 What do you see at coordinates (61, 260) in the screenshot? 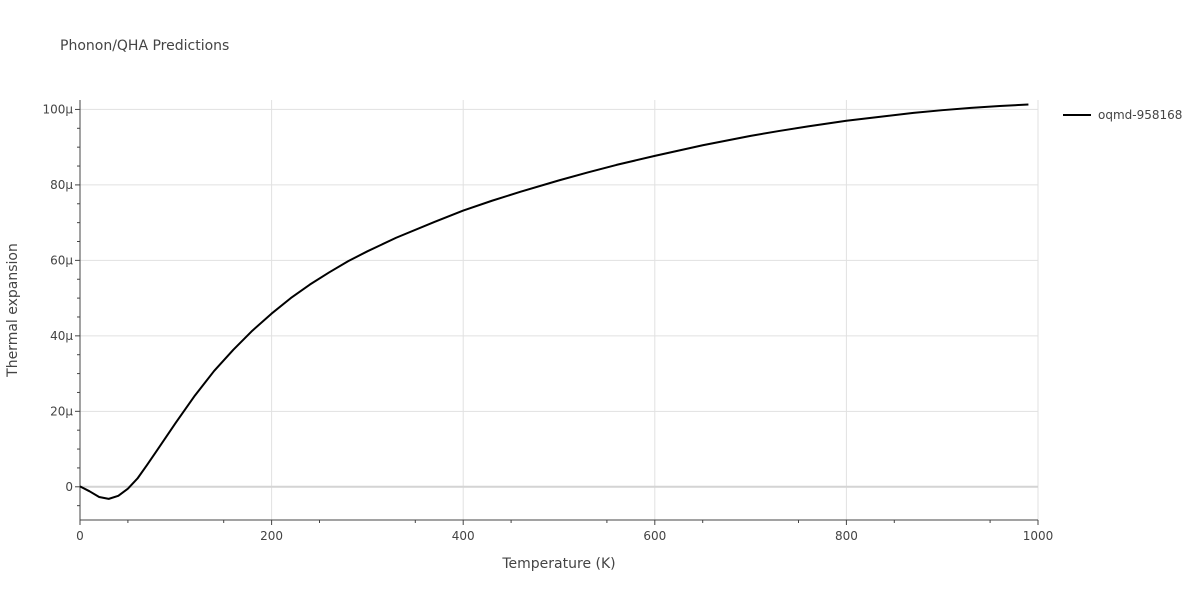
I see `y-tick-label: 60µ` at bounding box center [61, 260].